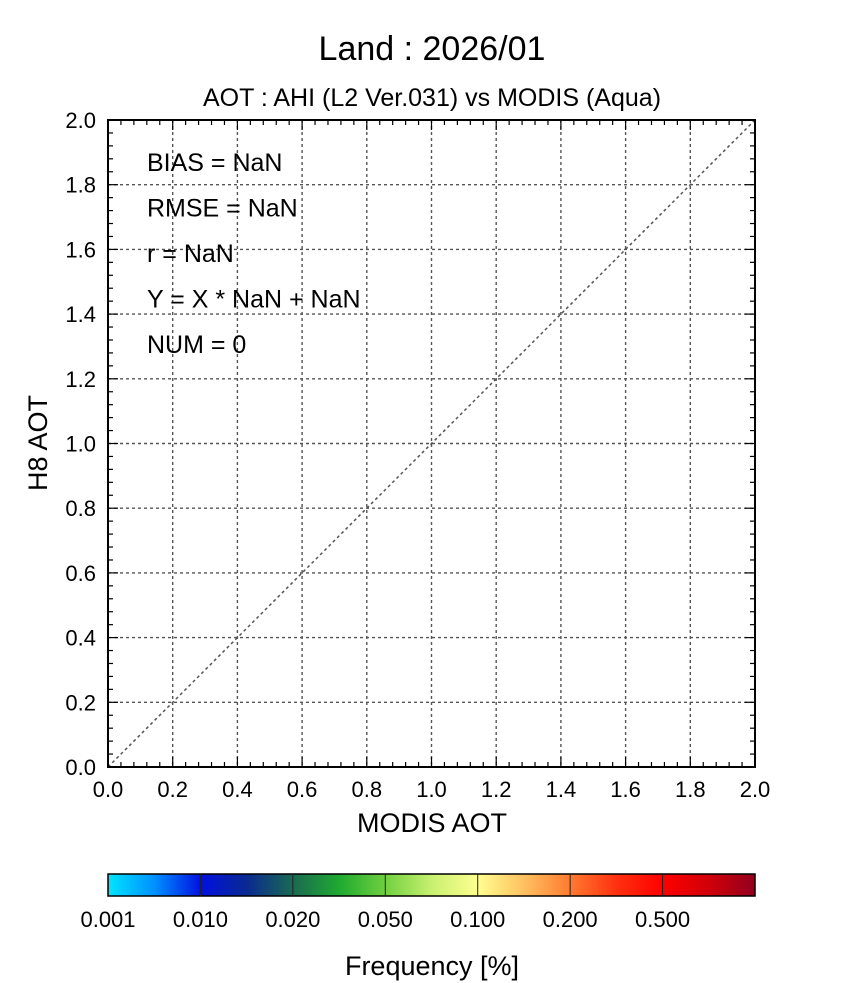  Describe the element at coordinates (367, 789) in the screenshot. I see `x-tick-label: 0.8` at that location.